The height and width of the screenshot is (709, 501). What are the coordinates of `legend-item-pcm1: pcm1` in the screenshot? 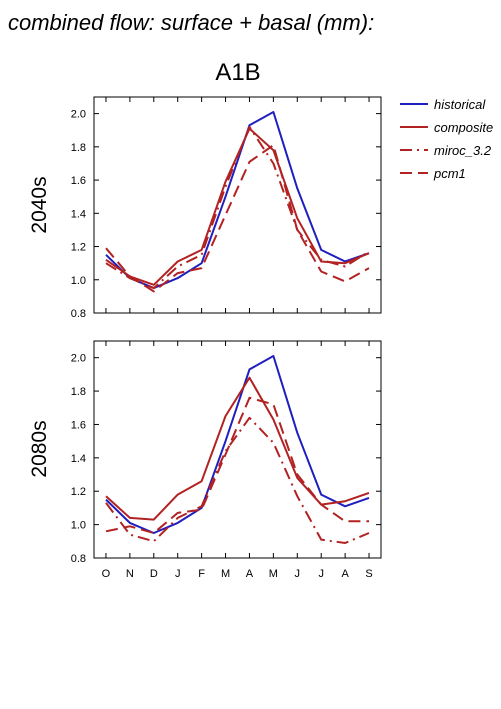 It's located at (433, 173).